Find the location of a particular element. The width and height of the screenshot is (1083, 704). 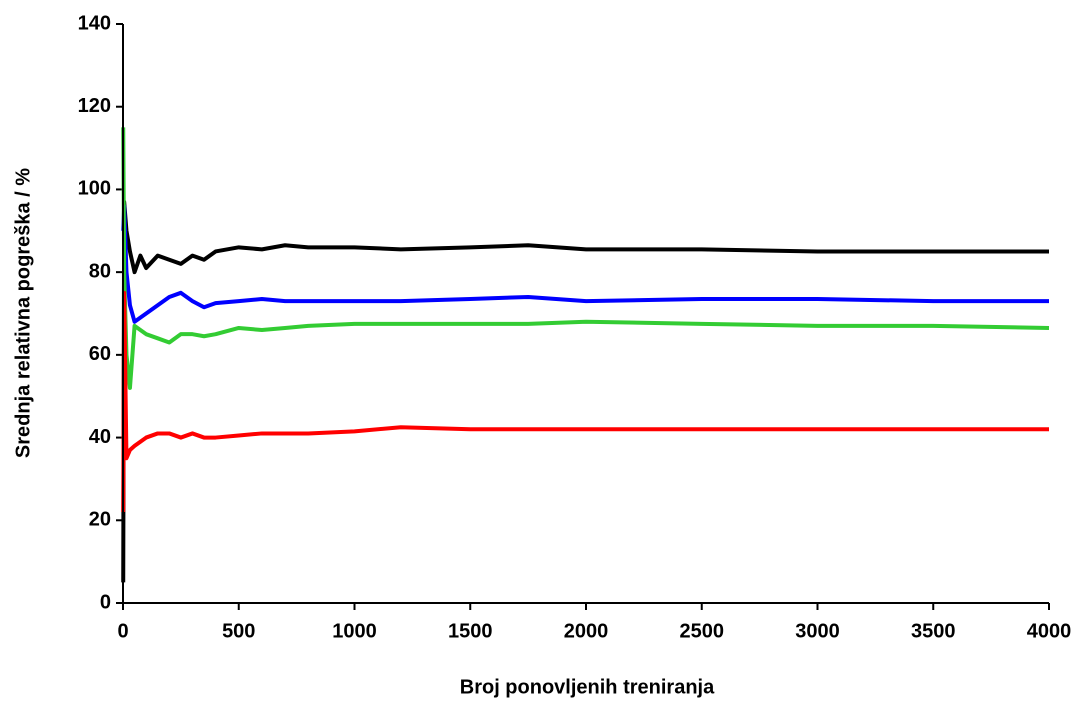

y-tick-label: 60 is located at coordinates (100, 354).